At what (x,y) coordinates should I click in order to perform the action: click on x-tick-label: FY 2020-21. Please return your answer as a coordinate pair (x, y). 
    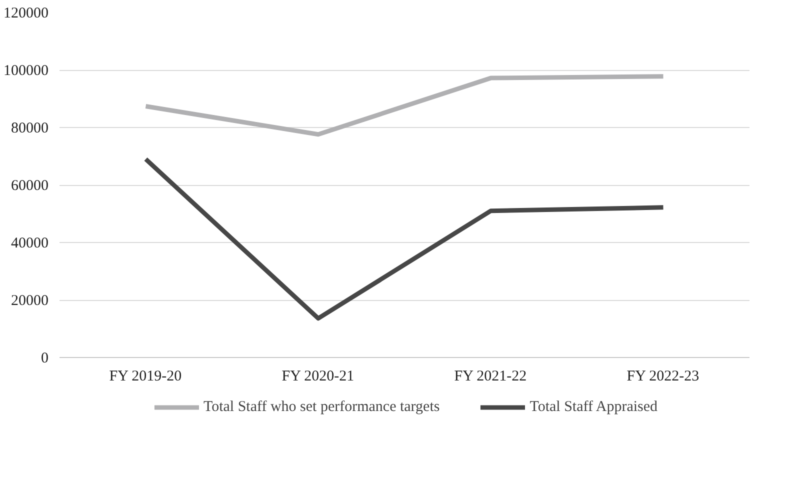
    Looking at the image, I should click on (318, 376).